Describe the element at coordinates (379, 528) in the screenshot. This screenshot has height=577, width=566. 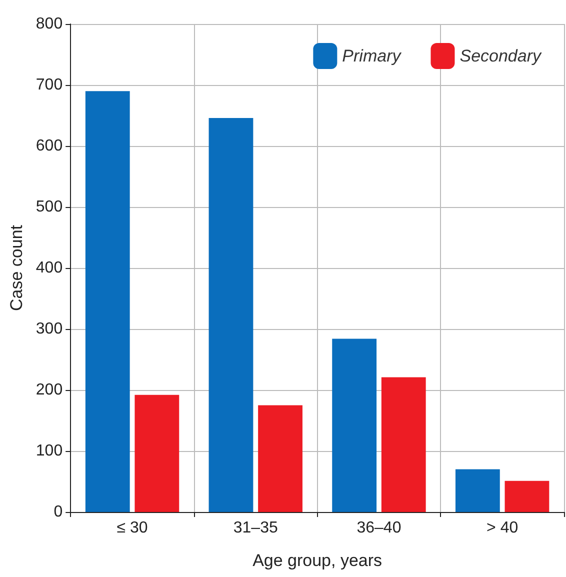
I see `x-tick-label: 36–40` at that location.